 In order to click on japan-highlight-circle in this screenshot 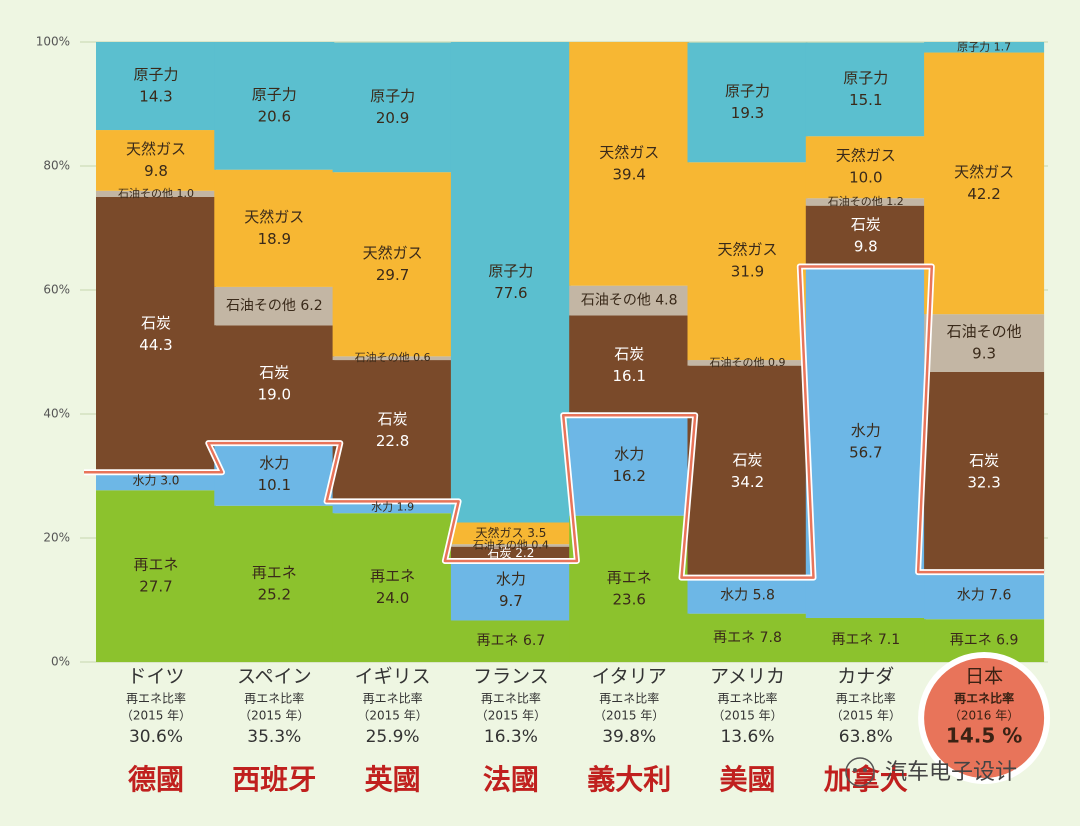, I will do `click(984, 718)`.